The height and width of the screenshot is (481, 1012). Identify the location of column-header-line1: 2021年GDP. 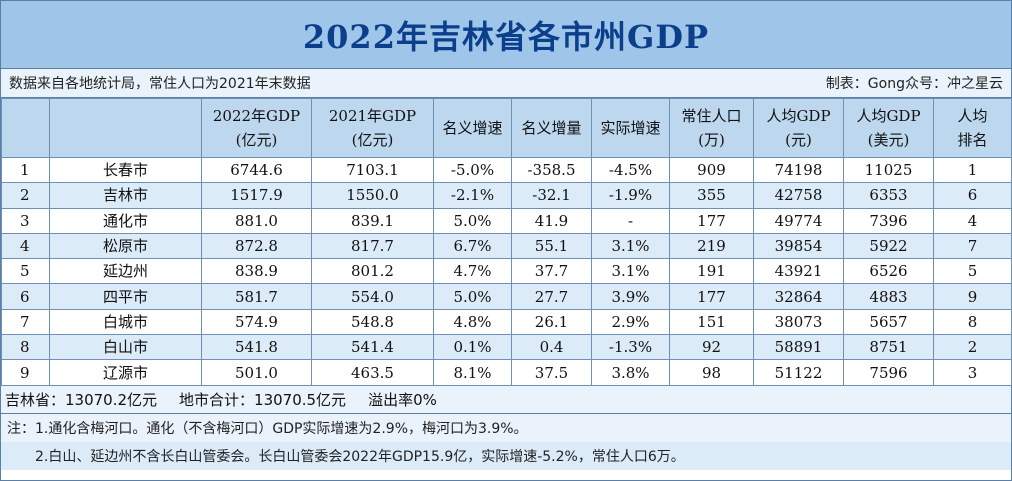
(372, 116).